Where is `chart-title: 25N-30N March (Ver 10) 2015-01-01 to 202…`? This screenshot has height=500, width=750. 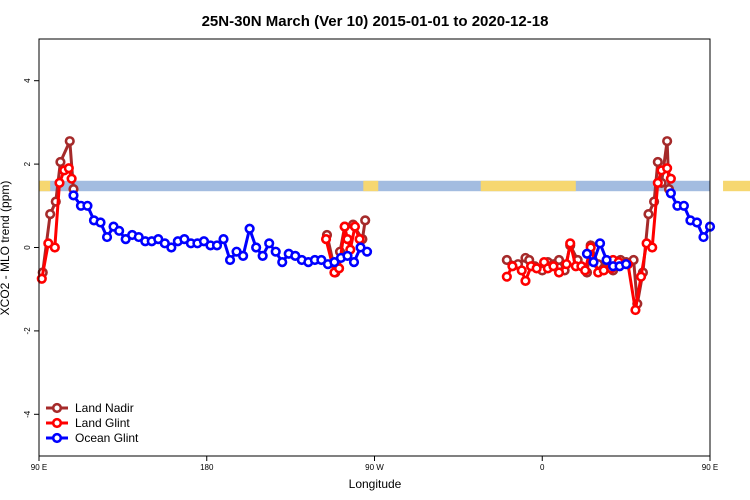 chart-title: 25N-30N March (Ver 10) 2015-01-01 to 202… is located at coordinates (375, 21).